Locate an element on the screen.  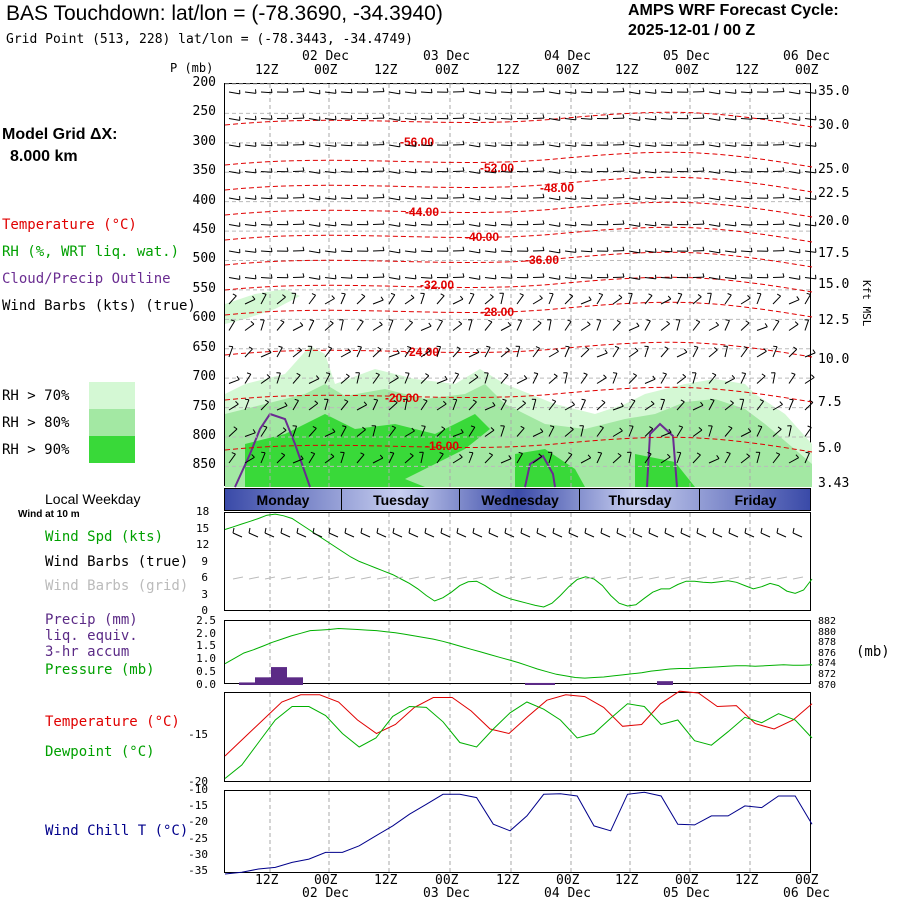
wind-tick: 15 is located at coordinates (202, 528).